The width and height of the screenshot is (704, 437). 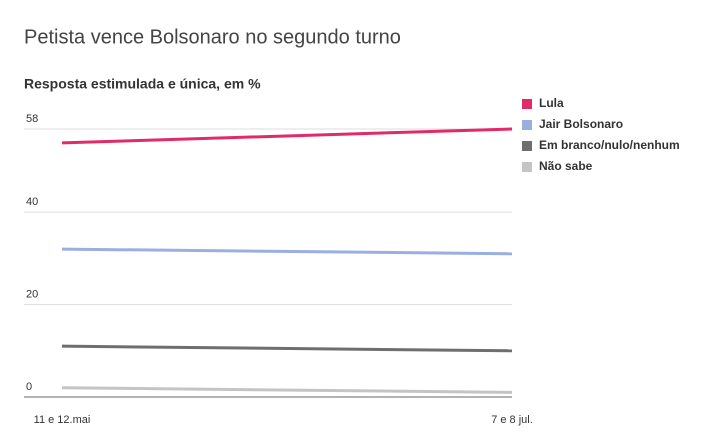 I want to click on legend-label: Jair Bolsonaro, so click(x=581, y=124).